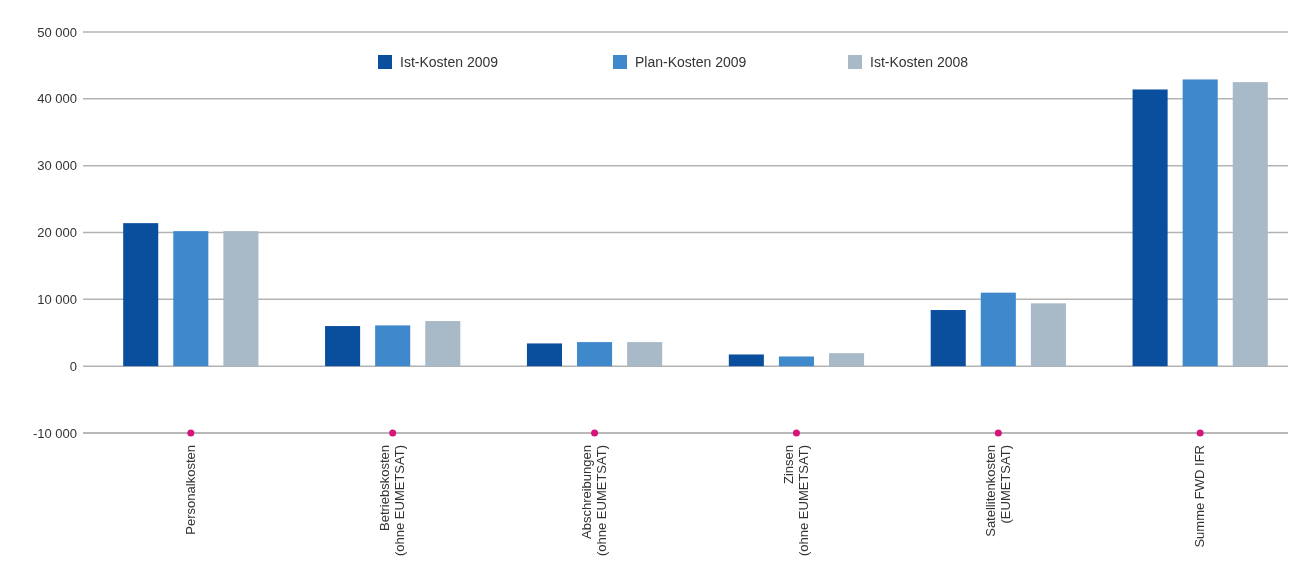 The width and height of the screenshot is (1297, 588). Describe the element at coordinates (1200, 496) in the screenshot. I see `x-tick-label: Summe FWD IFR` at that location.